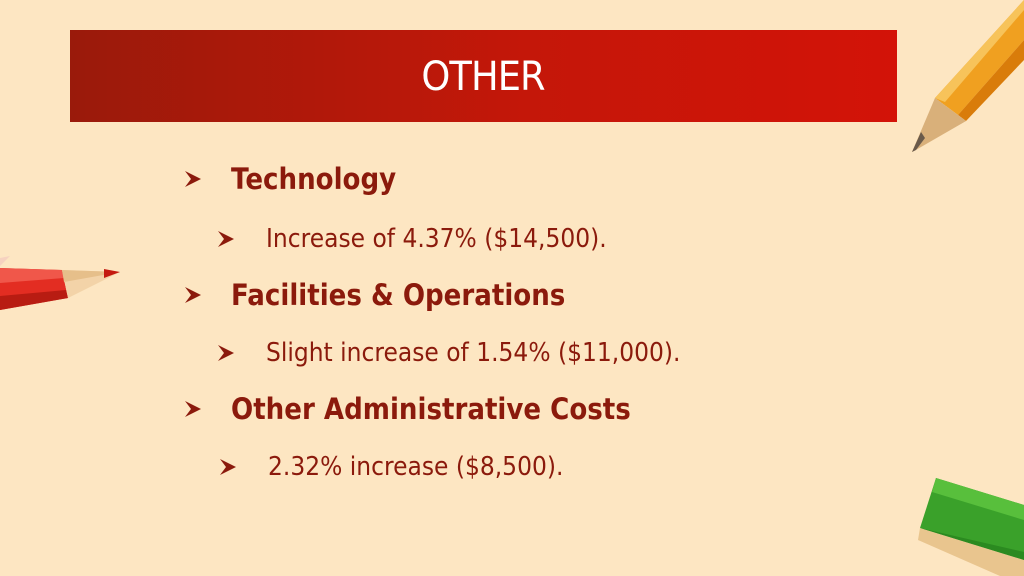 This screenshot has width=1024, height=576. I want to click on list-item: Increase of 4.37% ($14,500)., so click(430, 239).